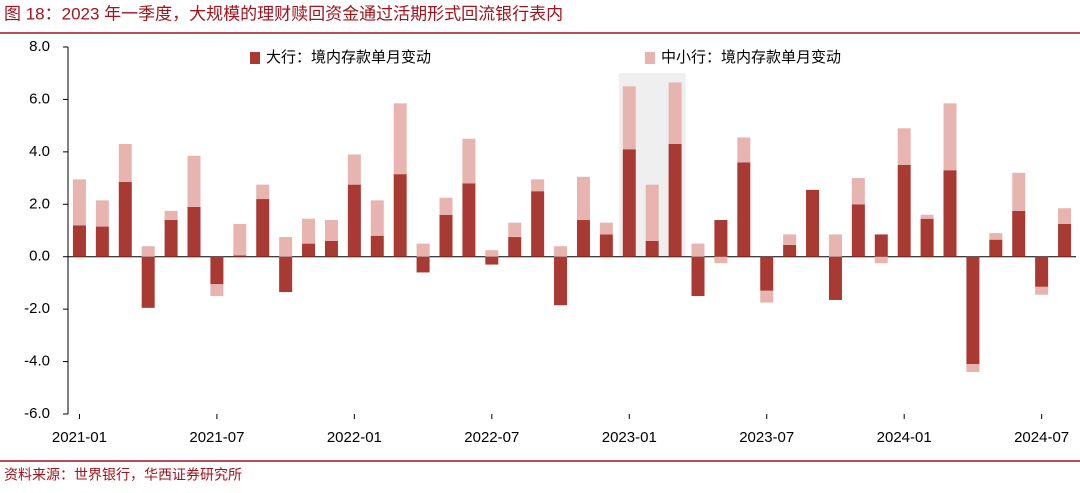  I want to click on x-tick-label: 2024-07, so click(1041, 437).